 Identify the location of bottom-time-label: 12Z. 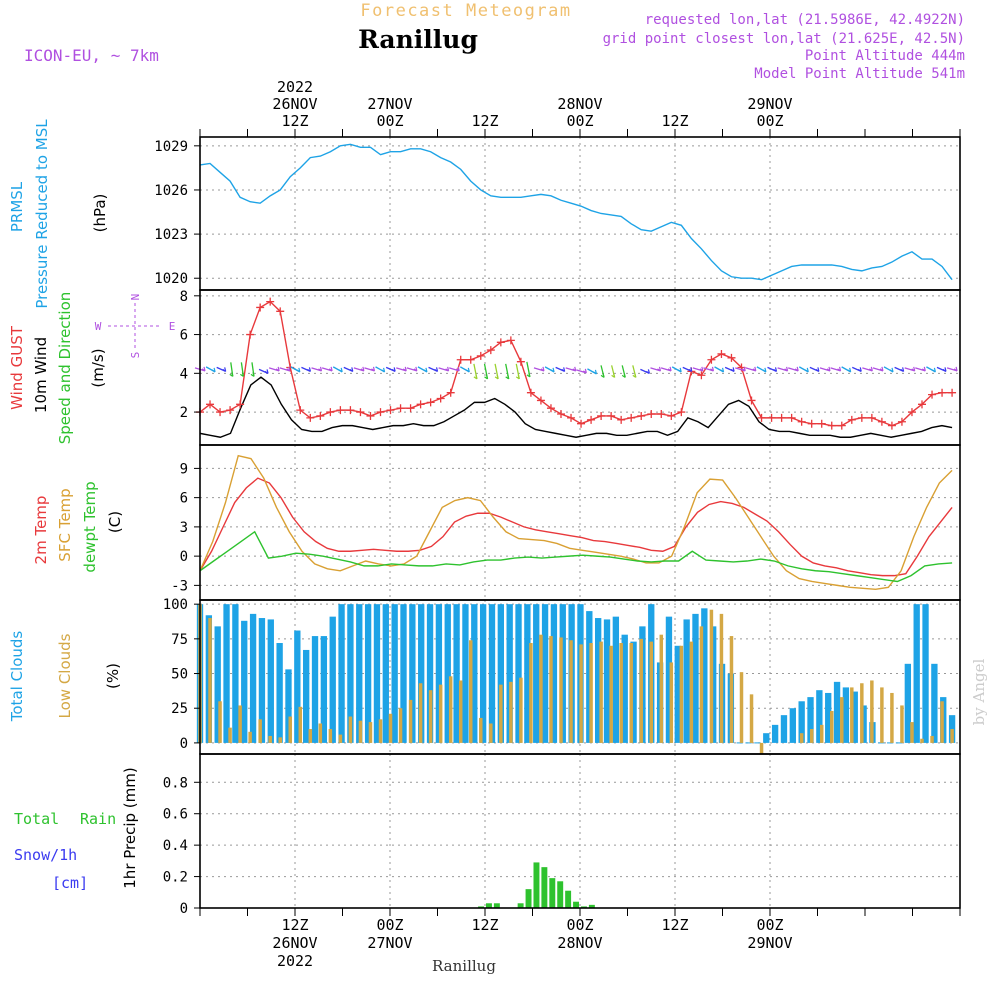
(484, 925).